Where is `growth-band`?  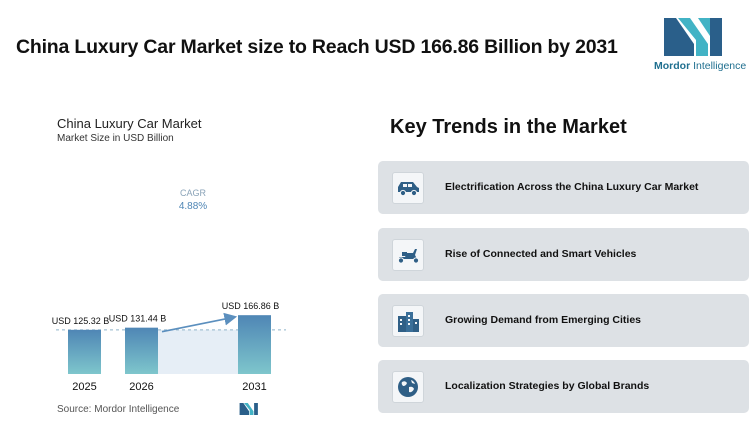 growth-band is located at coordinates (198, 351).